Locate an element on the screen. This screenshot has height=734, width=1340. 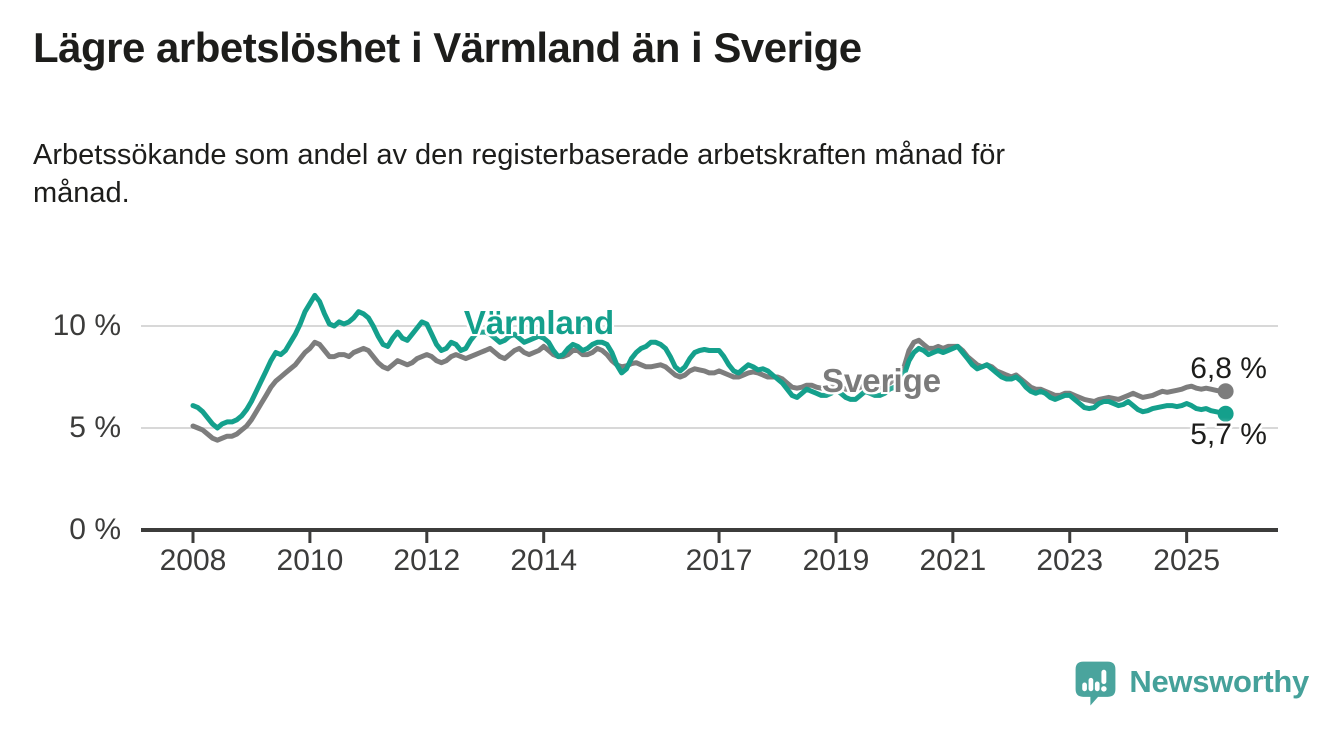
x-axis-tick-label-2010: 2010 is located at coordinates (310, 560).